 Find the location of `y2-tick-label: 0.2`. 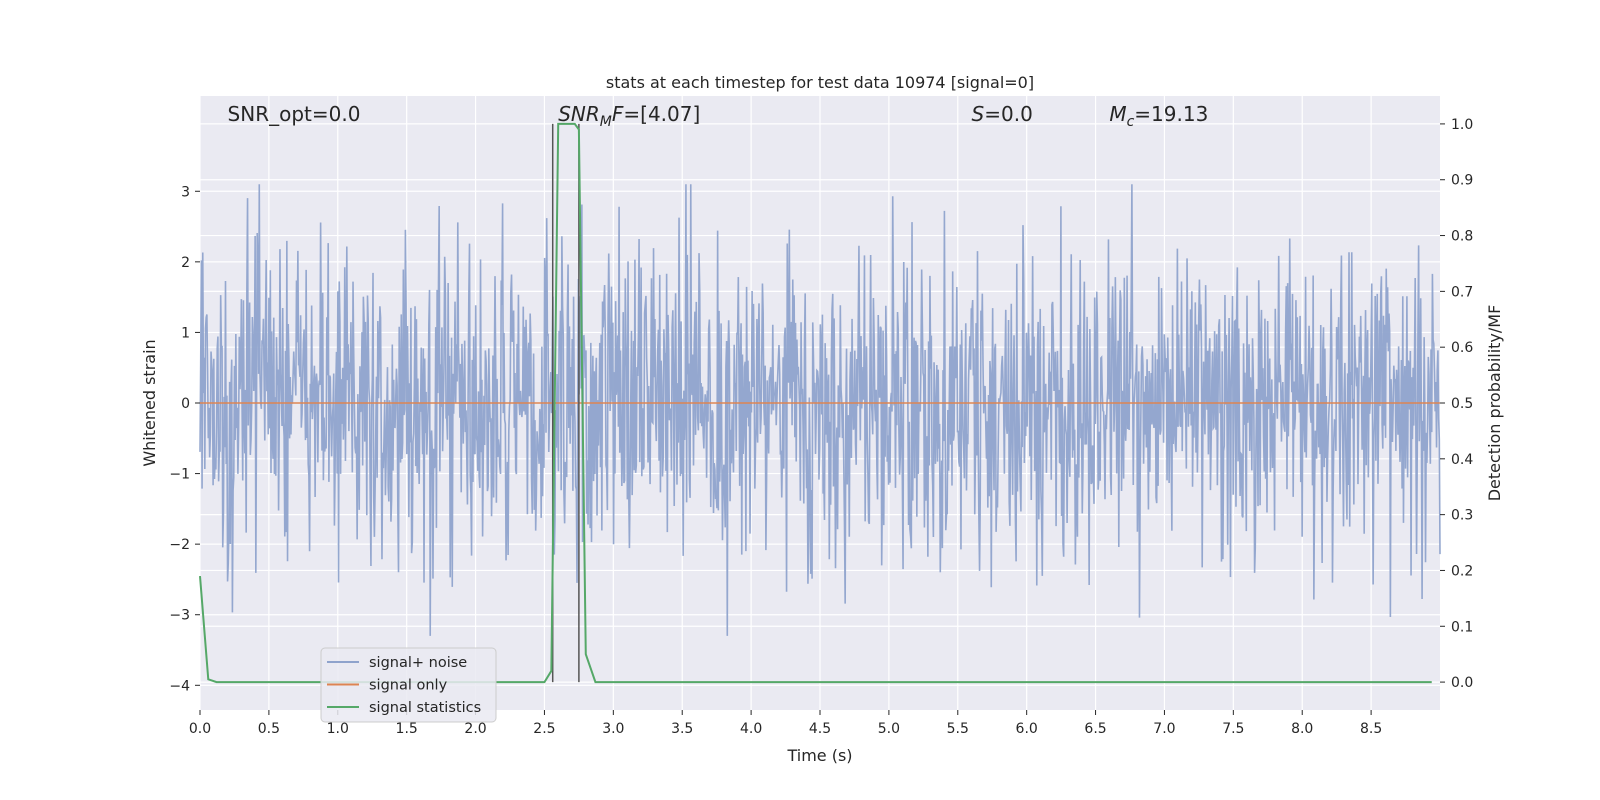

y2-tick-label: 0.2 is located at coordinates (1462, 571).